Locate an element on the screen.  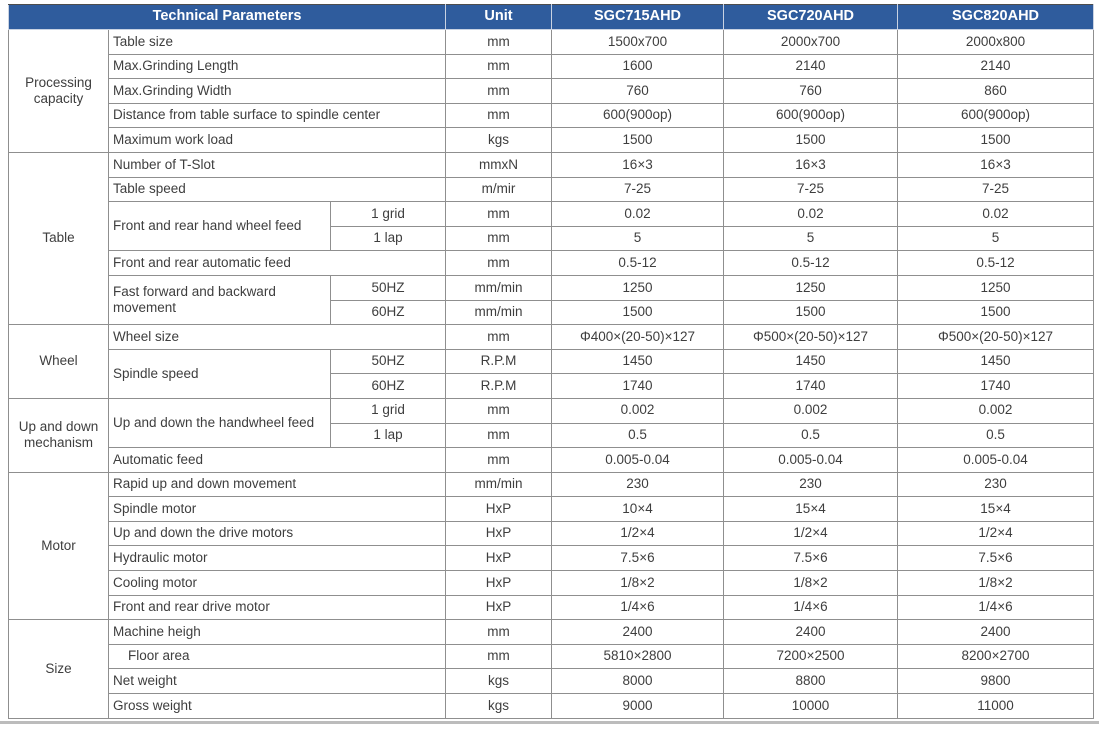
parameter-label-cell: Fast forward and backward movement is located at coordinates (219, 300).